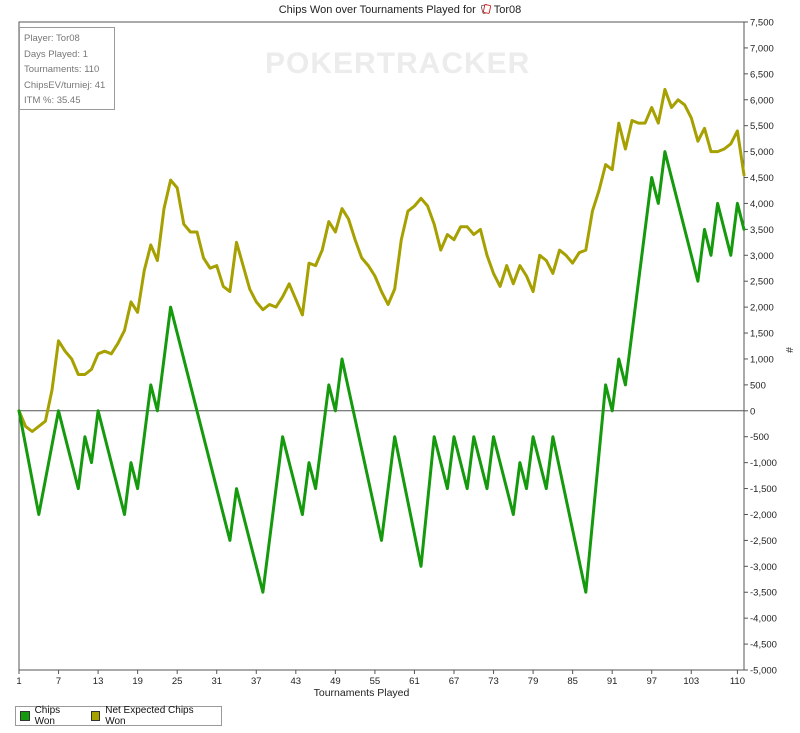 This screenshot has width=800, height=733. Describe the element at coordinates (137, 681) in the screenshot. I see `x-tick-label: 19` at that location.